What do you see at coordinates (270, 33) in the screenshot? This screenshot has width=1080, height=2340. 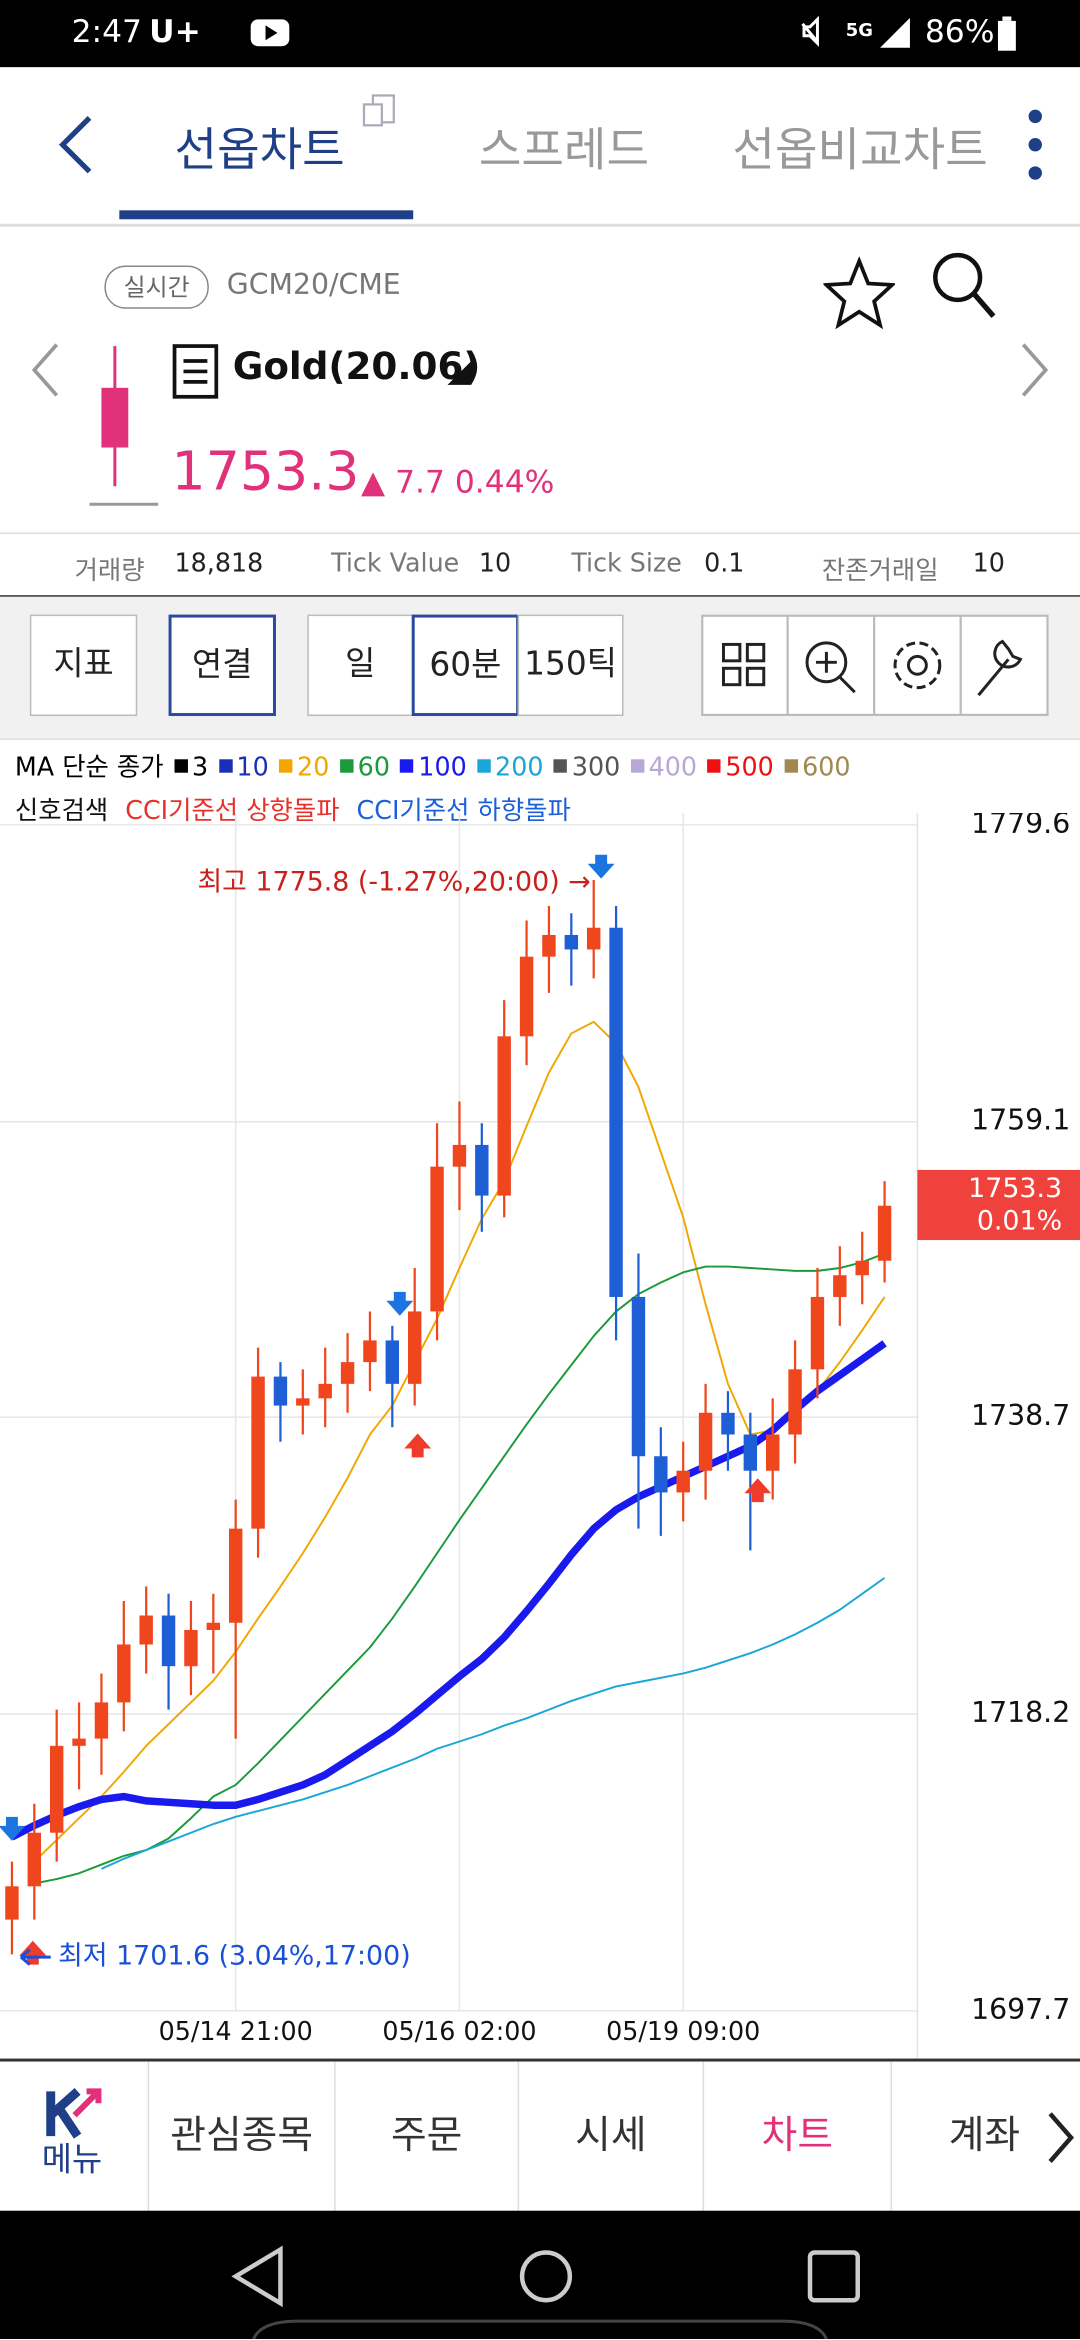 I see `youtube-icon` at bounding box center [270, 33].